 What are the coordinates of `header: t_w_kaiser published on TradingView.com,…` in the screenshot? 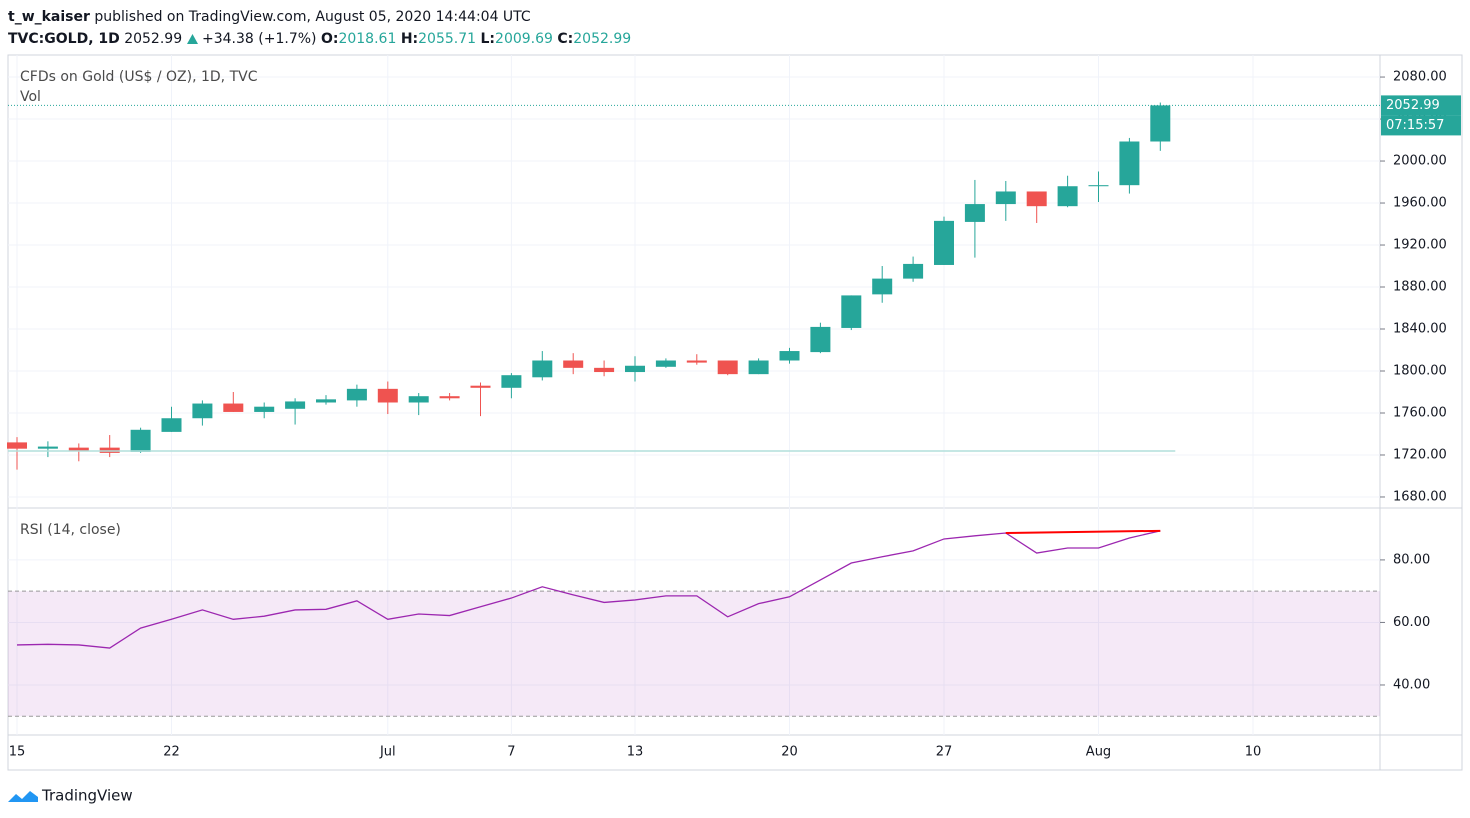 It's located at (319, 28).